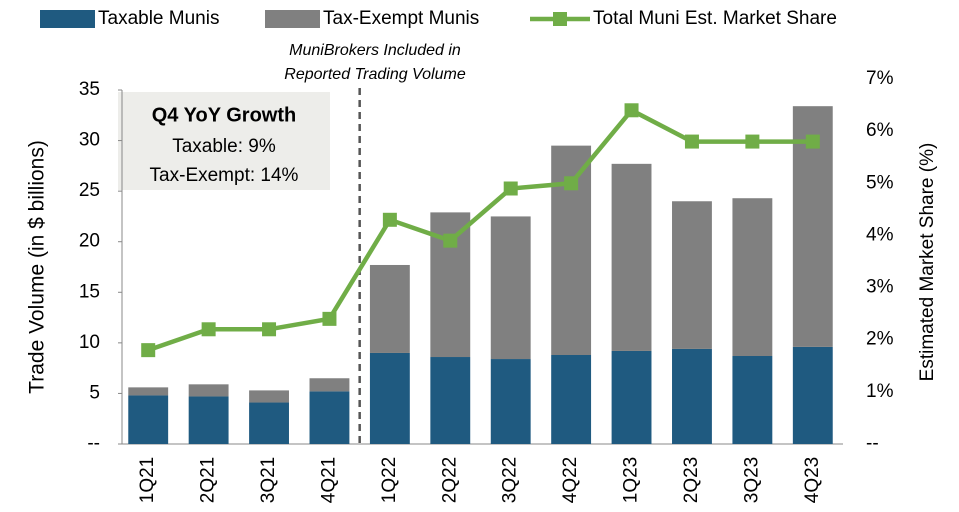 This screenshot has width=959, height=512. I want to click on x-tick-label: 4Q22, so click(570, 480).